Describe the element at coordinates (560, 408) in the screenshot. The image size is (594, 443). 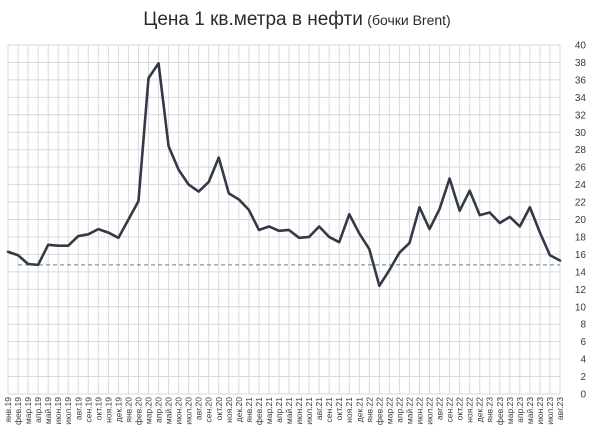
I see `x-tick-label: авг.23` at that location.